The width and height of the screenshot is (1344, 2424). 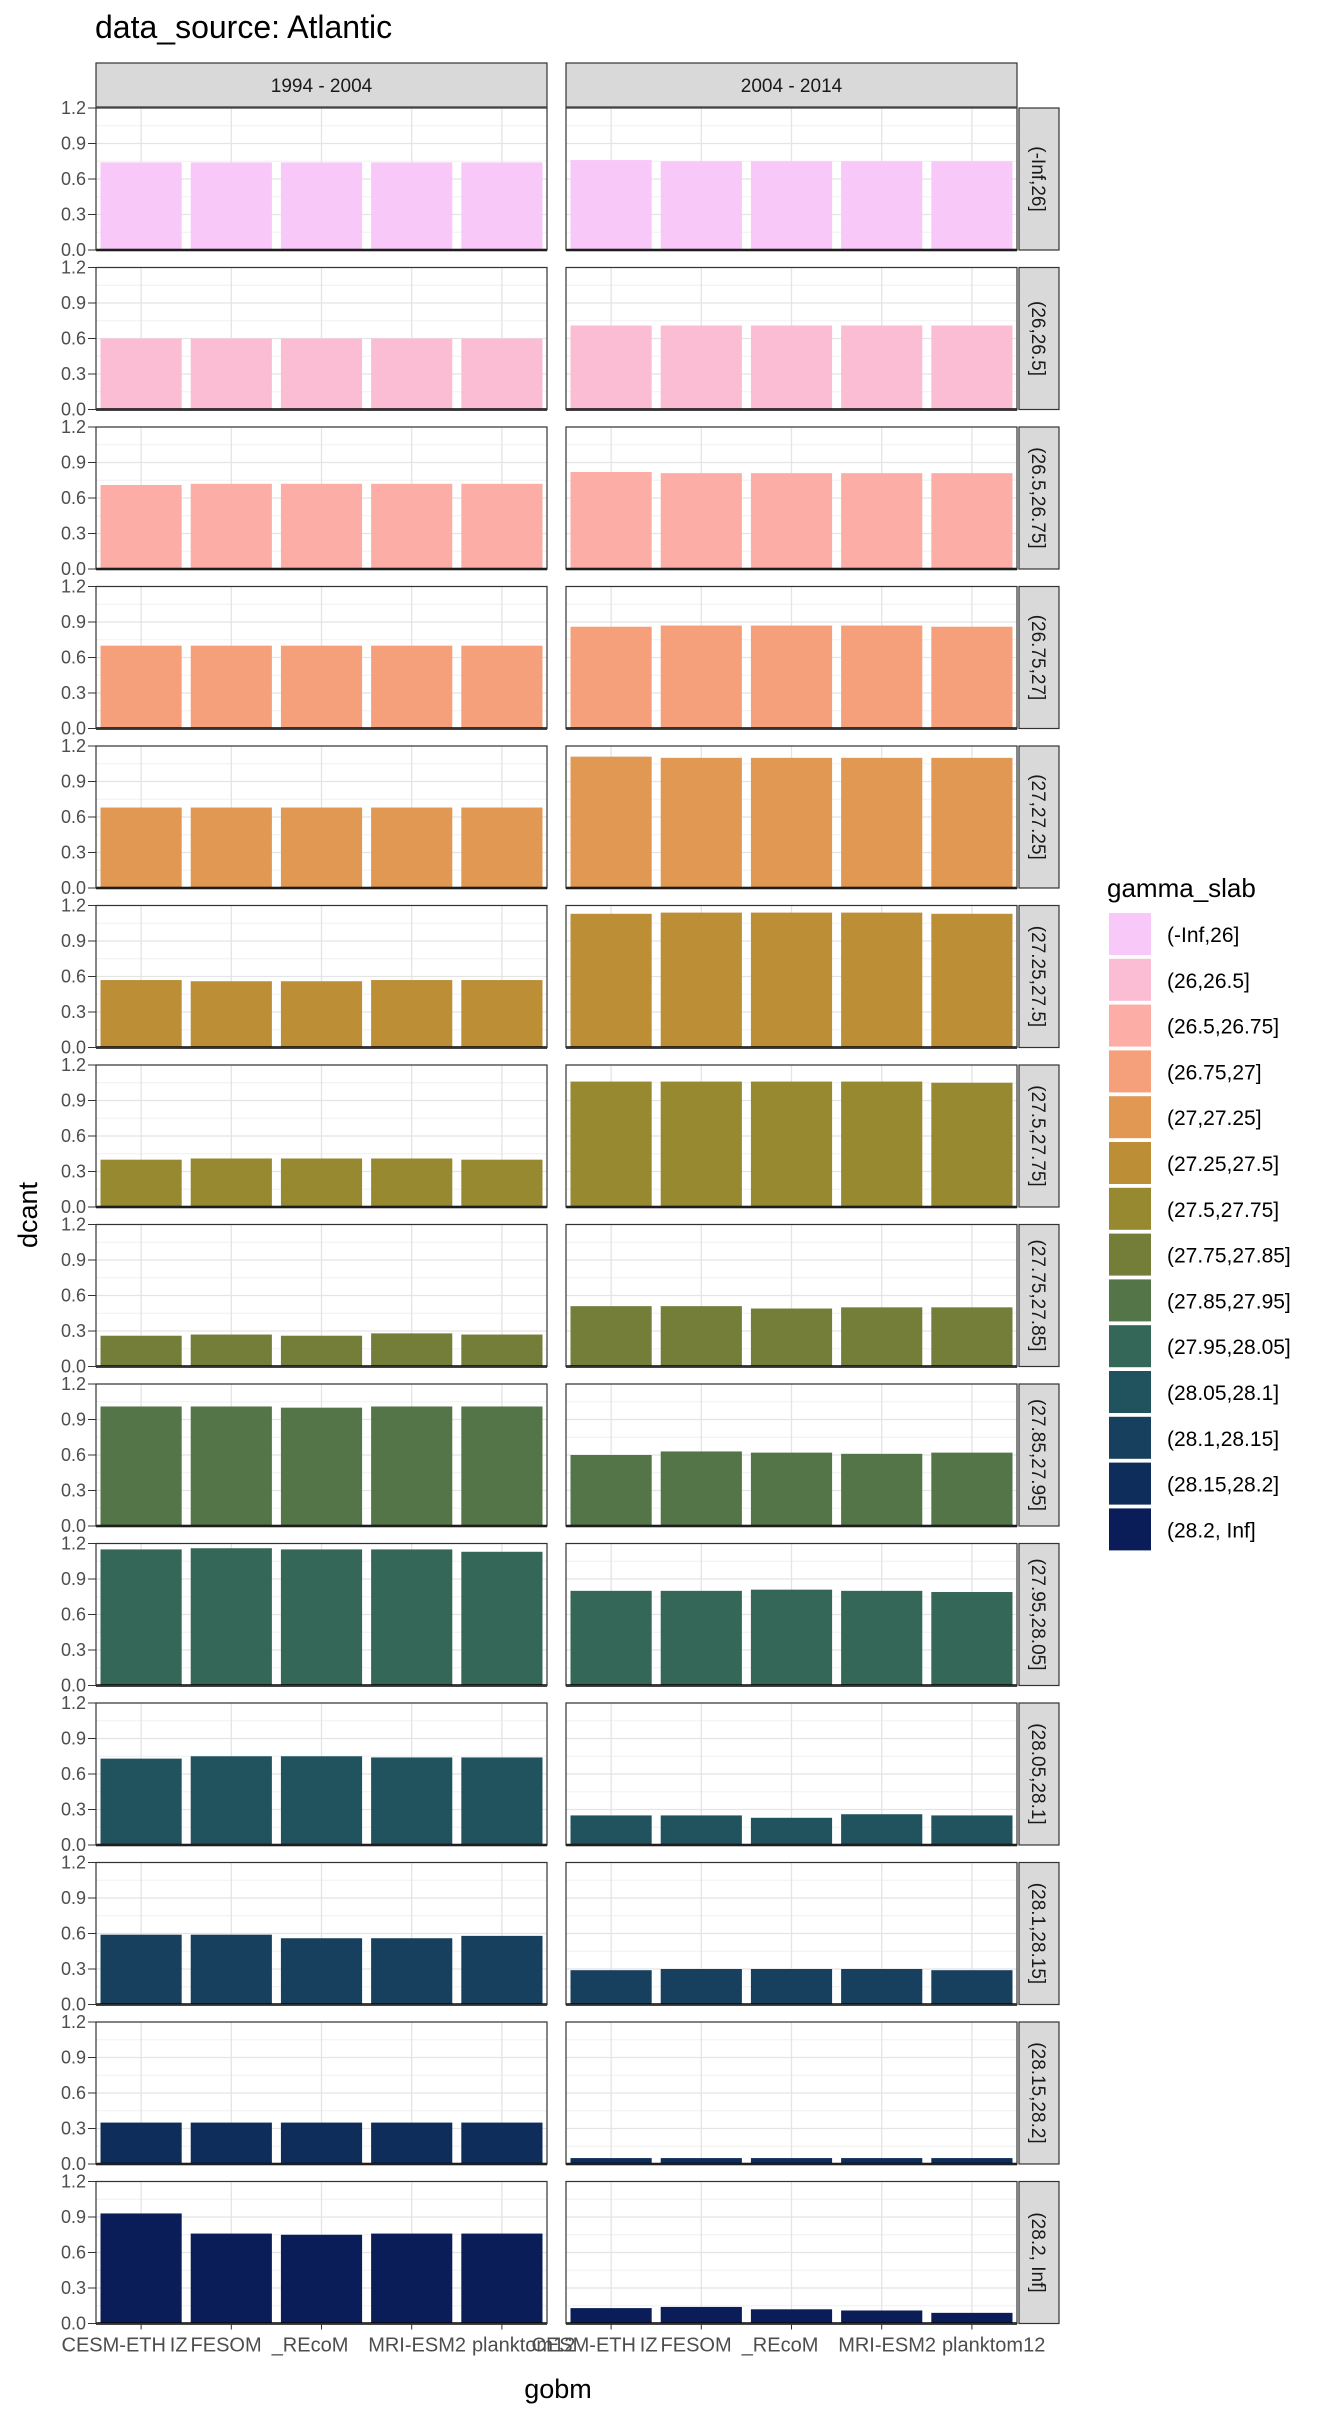 What do you see at coordinates (1037, 2252) in the screenshot?
I see `facet-strip-row-label: (28.2, Inf]` at bounding box center [1037, 2252].